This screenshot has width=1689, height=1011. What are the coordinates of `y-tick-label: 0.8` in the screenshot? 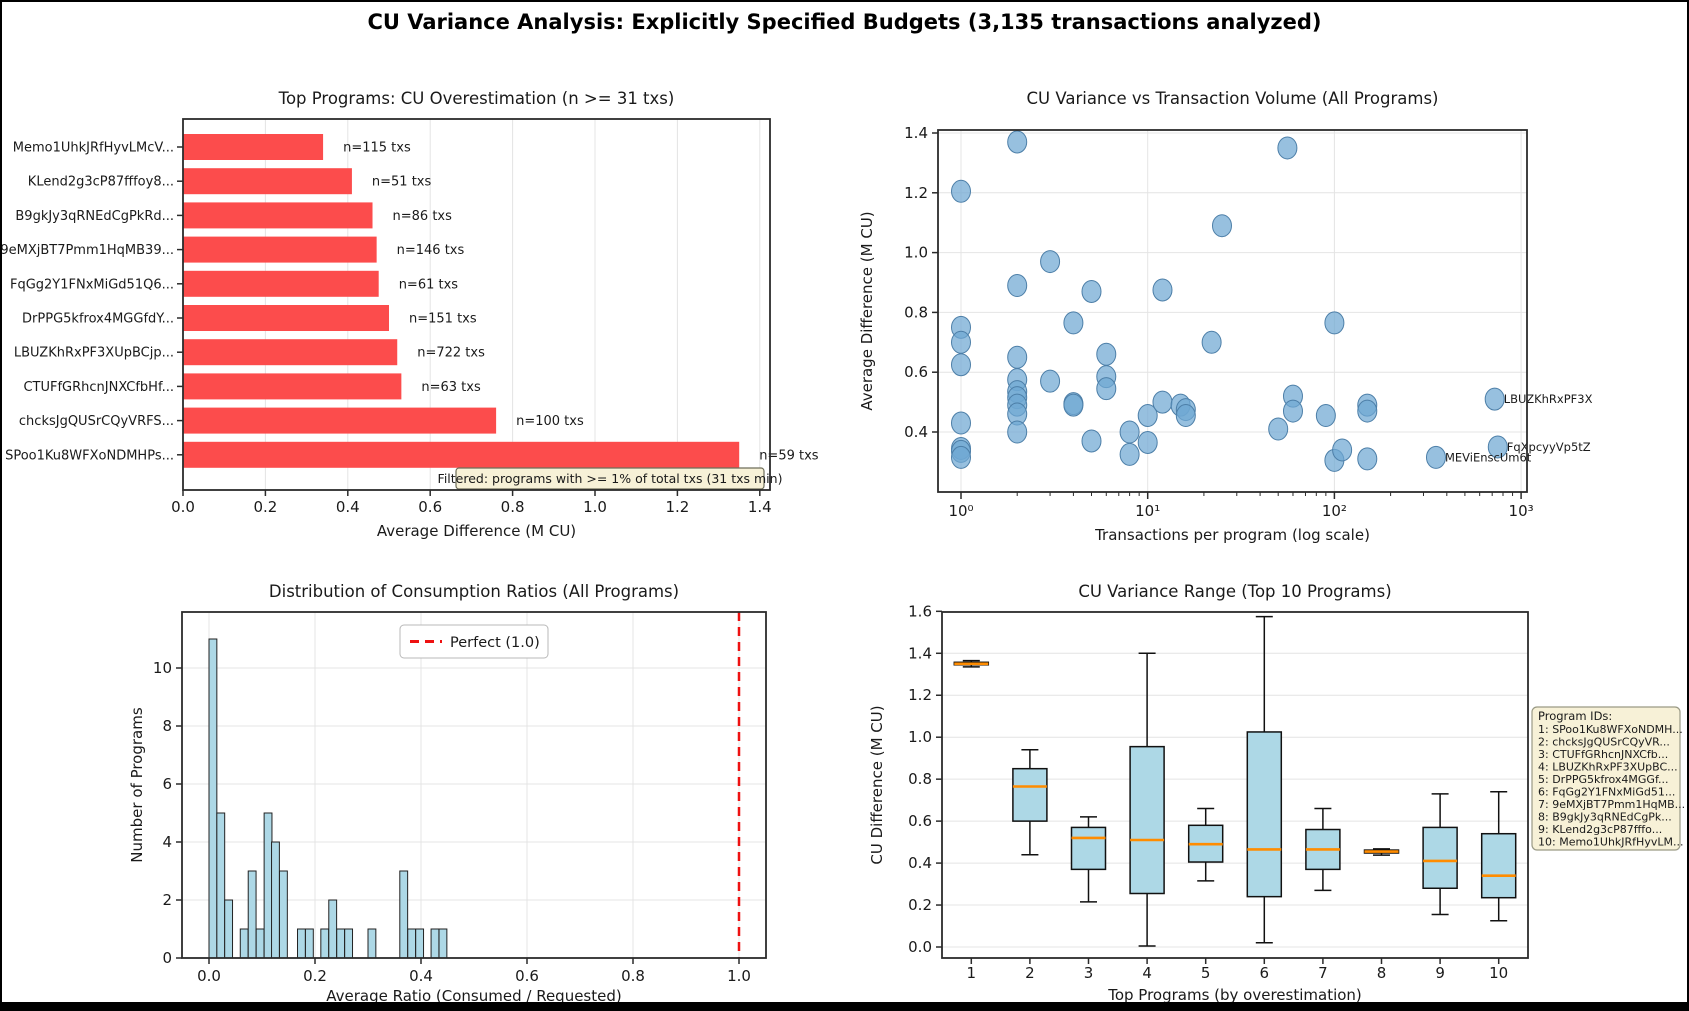 It's located at (916, 312).